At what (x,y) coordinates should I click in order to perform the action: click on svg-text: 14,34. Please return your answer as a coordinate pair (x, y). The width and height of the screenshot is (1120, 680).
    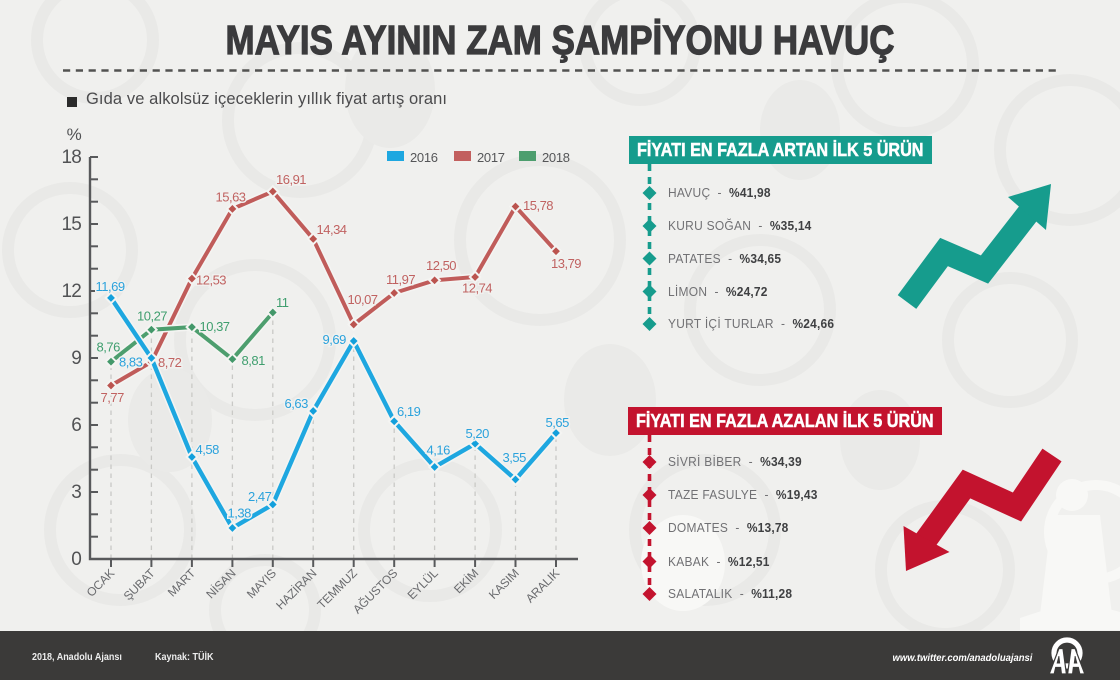
    Looking at the image, I should click on (332, 229).